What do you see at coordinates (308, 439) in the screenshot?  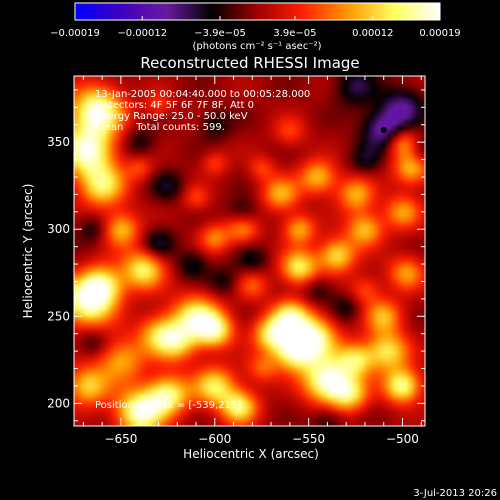 I see `x-tick-label: −550` at bounding box center [308, 439].